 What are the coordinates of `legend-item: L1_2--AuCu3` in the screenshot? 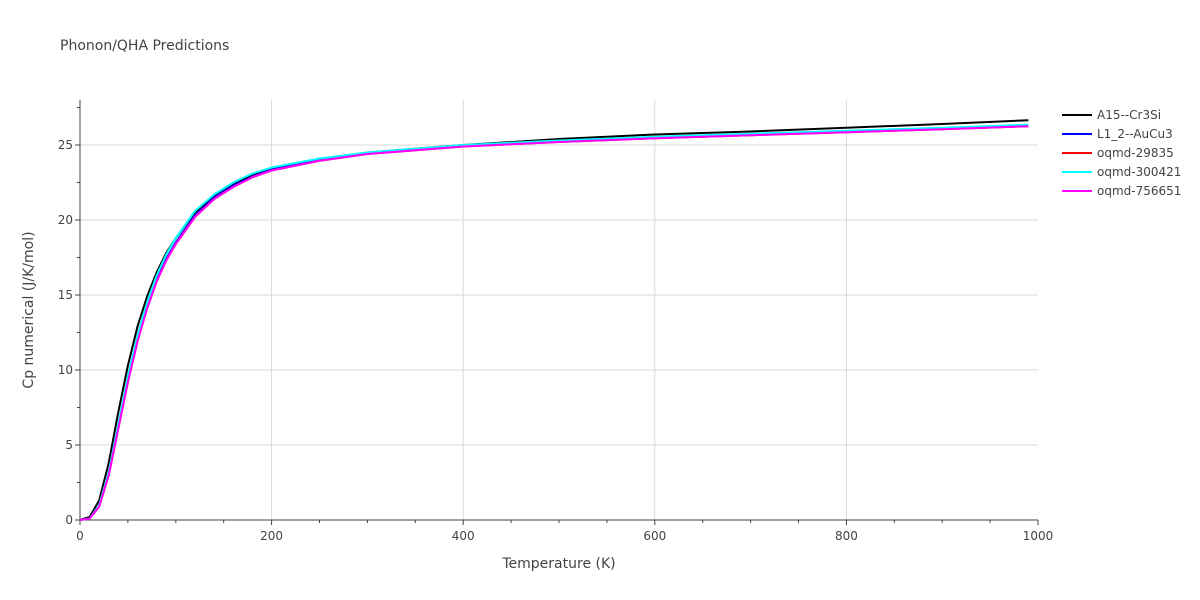 It's located at (1117, 134).